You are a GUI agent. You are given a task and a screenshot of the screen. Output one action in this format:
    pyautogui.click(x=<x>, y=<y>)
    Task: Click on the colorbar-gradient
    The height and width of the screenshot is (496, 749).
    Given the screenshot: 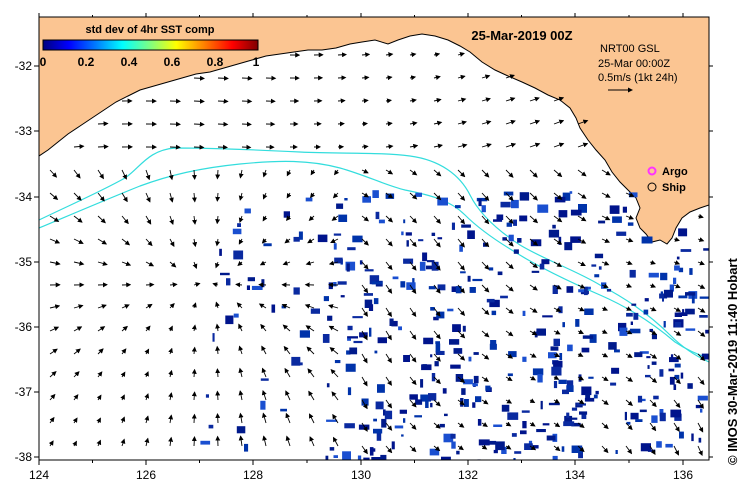 What is the action you would take?
    pyautogui.click(x=150, y=45)
    